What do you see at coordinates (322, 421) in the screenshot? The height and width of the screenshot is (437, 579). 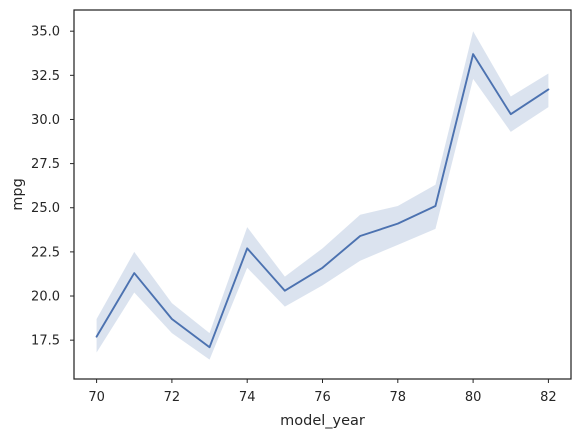 I see `x-axis-label: model_year` at bounding box center [322, 421].